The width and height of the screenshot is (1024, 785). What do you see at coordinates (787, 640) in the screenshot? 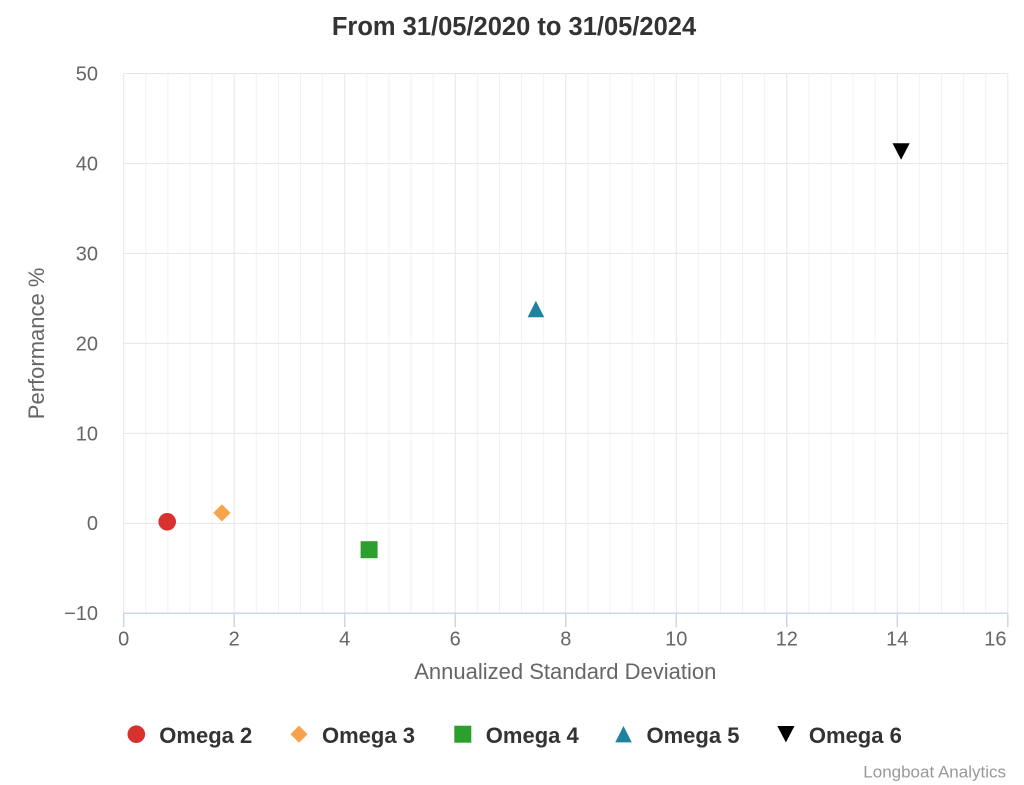
I see `svg-text: 12` at bounding box center [787, 640].